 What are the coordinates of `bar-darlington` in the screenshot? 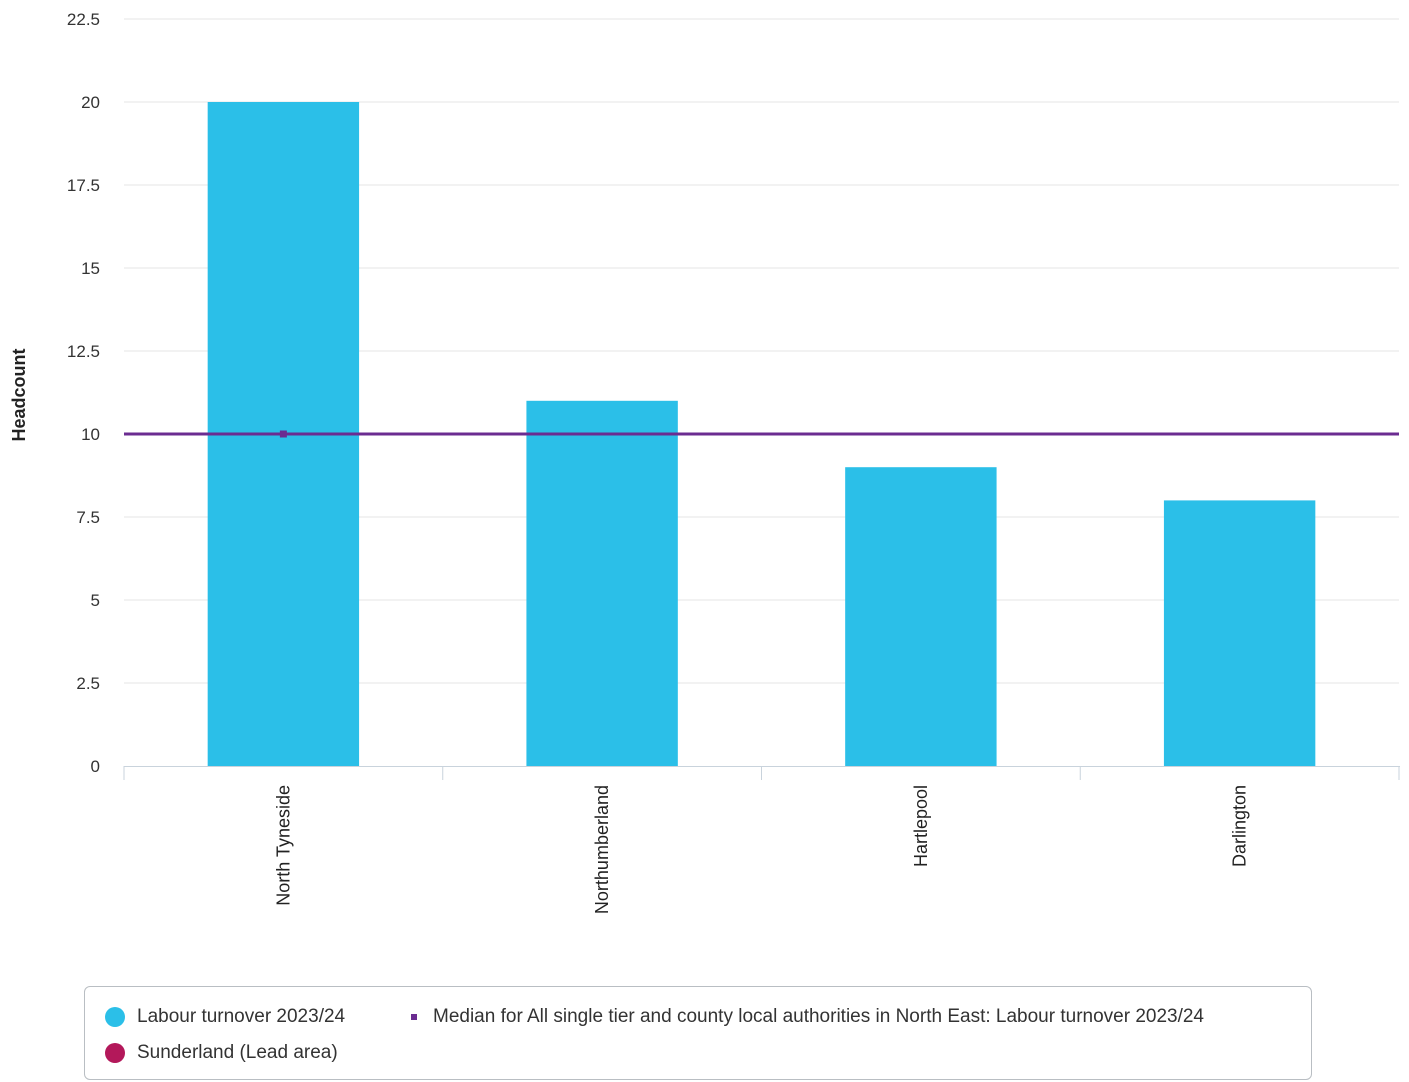 It's located at (1239, 633).